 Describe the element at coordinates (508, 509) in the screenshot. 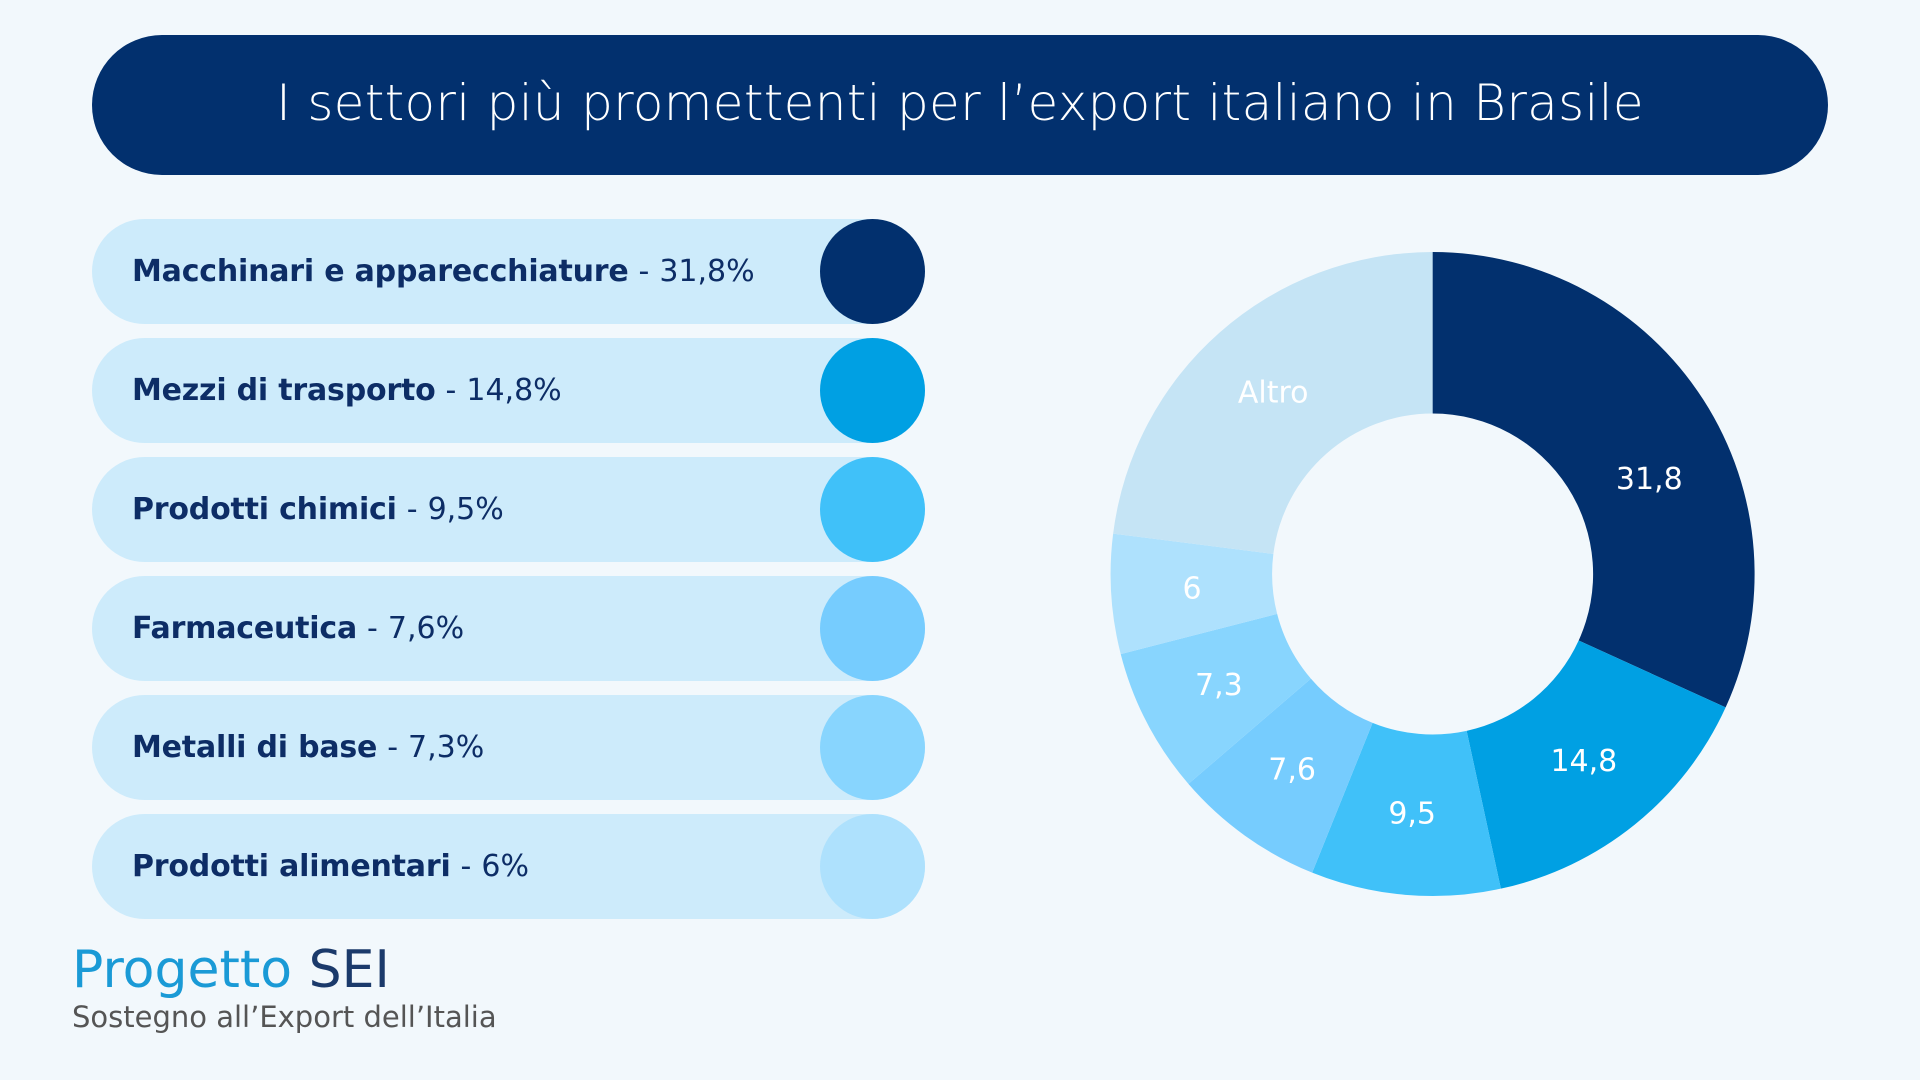

I see `legend-item: Prodotti chimici - 9,5%` at that location.